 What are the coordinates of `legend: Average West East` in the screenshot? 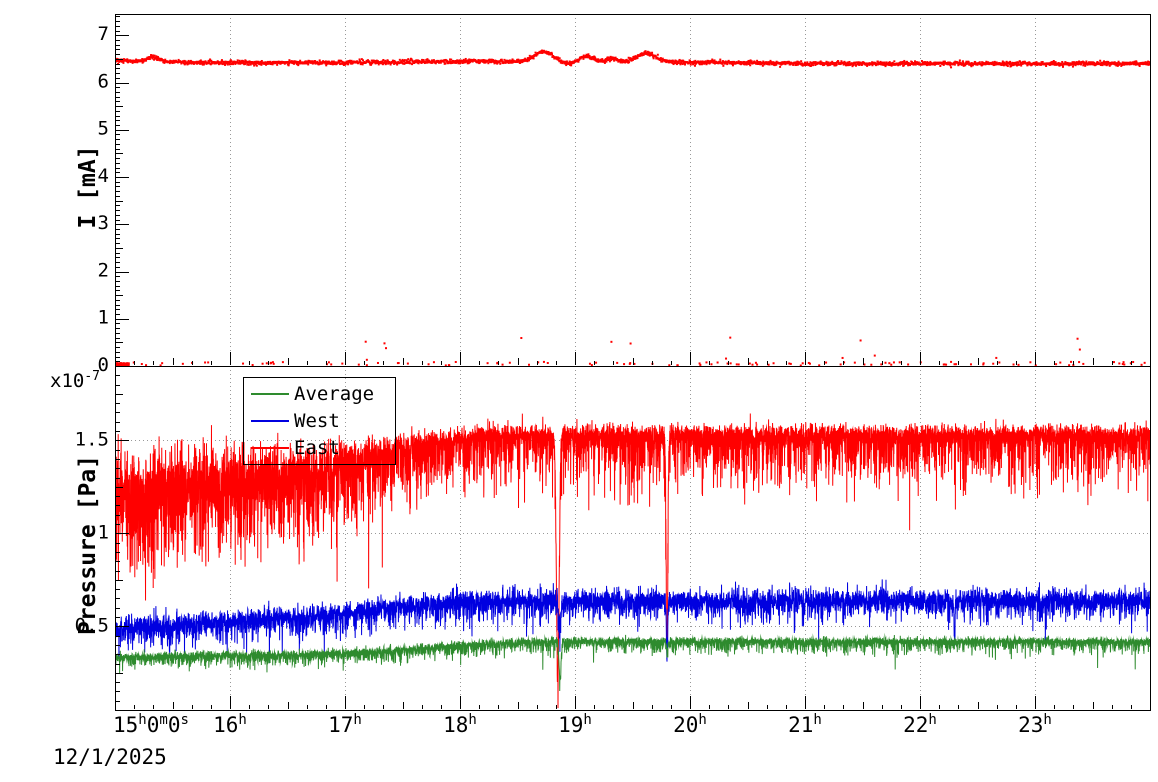 It's located at (319, 421).